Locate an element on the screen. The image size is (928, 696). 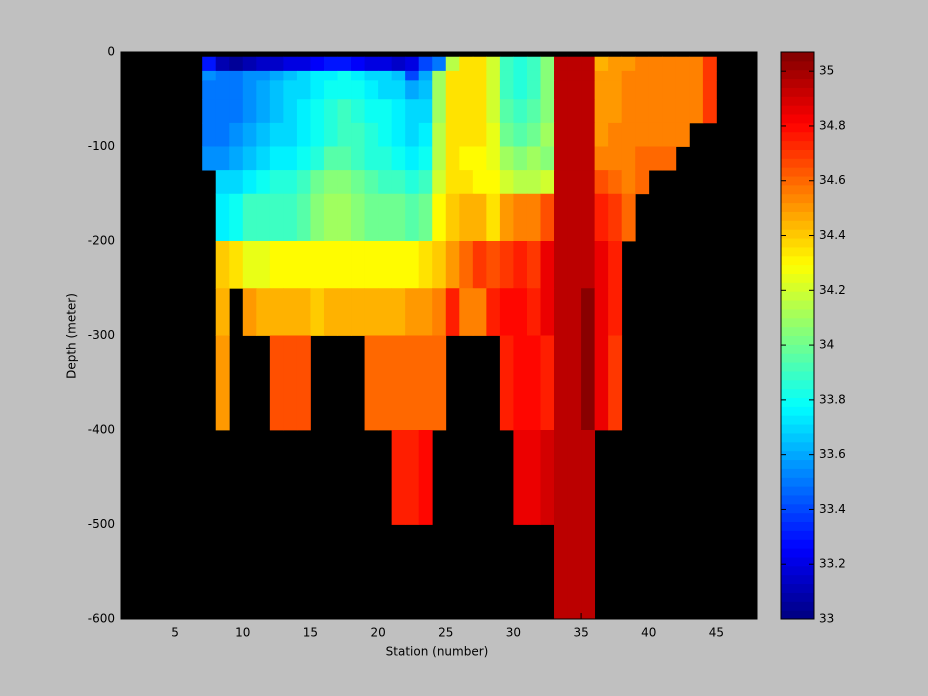
colorbar-tick-label: 34.2 is located at coordinates (832, 290).